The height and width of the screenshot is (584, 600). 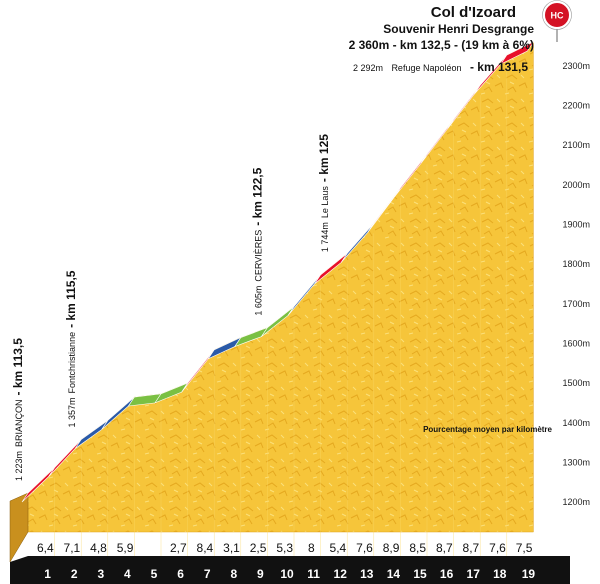 I want to click on gradient-label: 8,5, so click(x=417, y=548).